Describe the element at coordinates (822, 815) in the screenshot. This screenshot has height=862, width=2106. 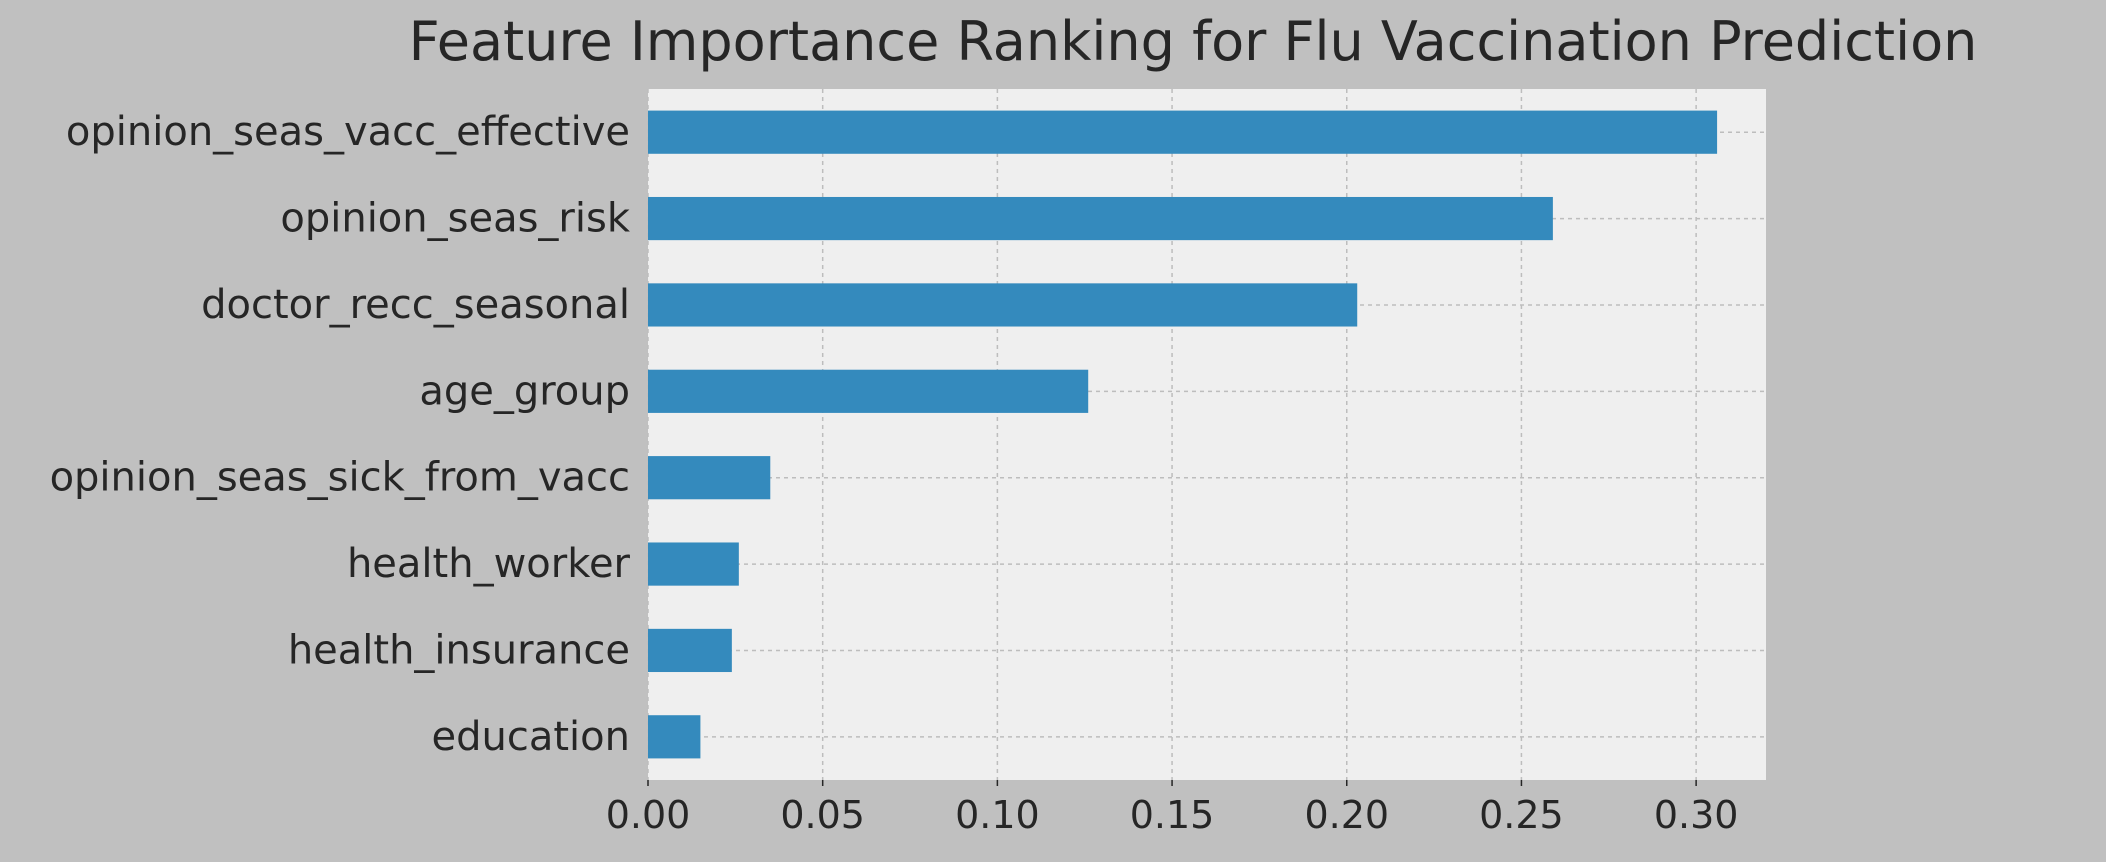
I see `x-tick-label: 0.05` at that location.